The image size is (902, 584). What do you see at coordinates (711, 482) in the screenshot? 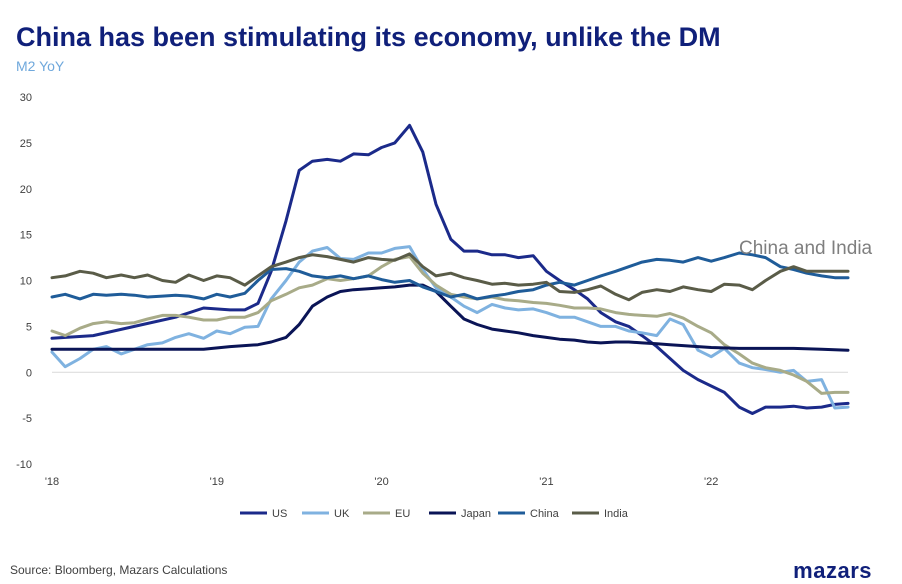
I see `x-tick-label: '22` at bounding box center [711, 482].